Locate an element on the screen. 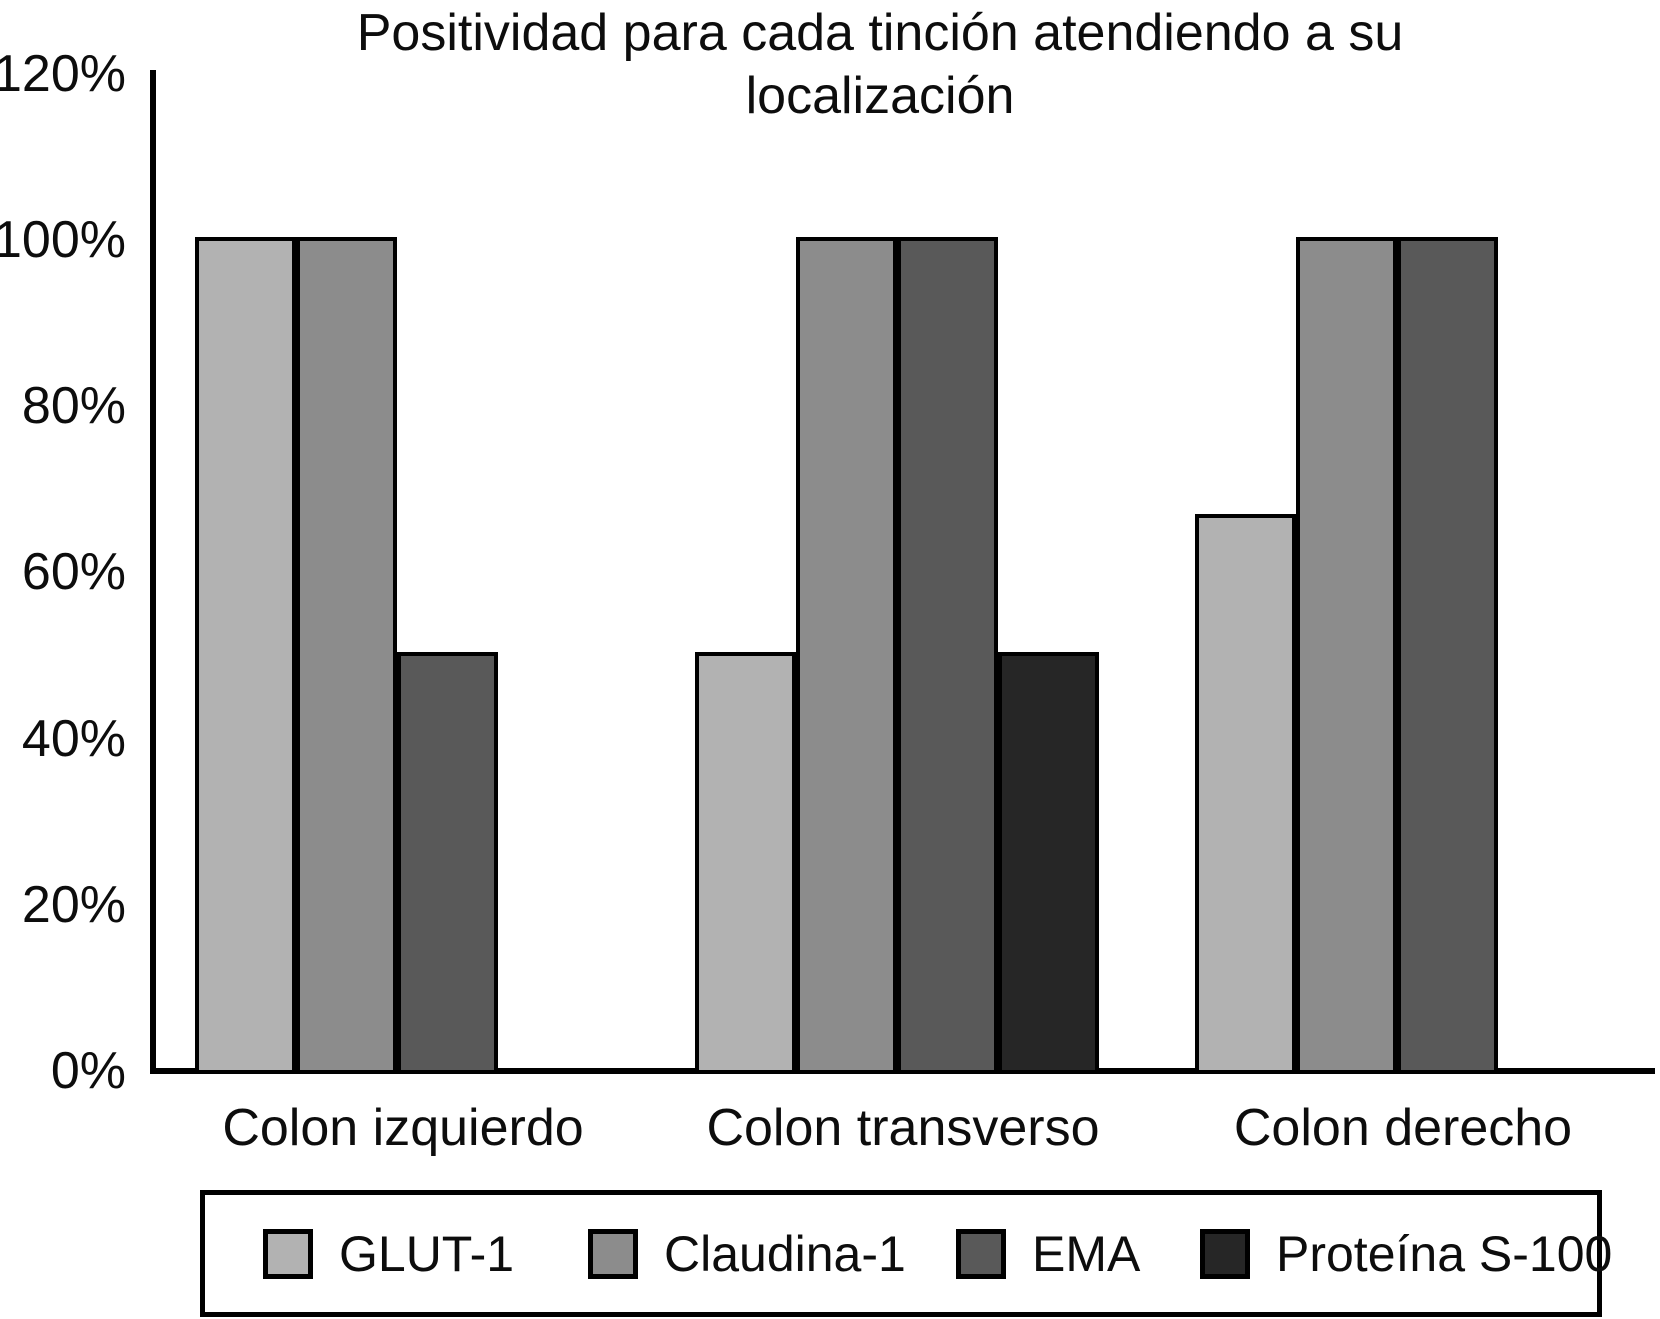  legend-item-protei-na-s-100: Proteína S-100 is located at coordinates (1406, 1253).